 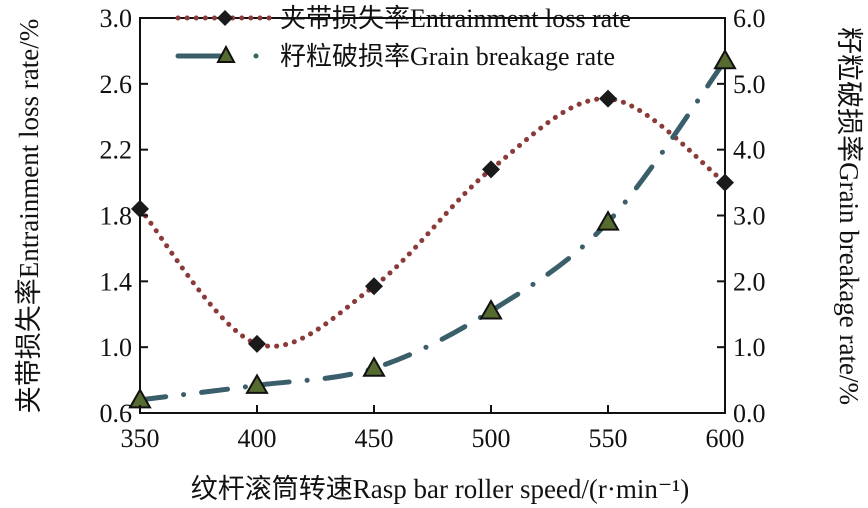 I want to click on y-left-tick-label: 0.6, so click(x=116, y=413).